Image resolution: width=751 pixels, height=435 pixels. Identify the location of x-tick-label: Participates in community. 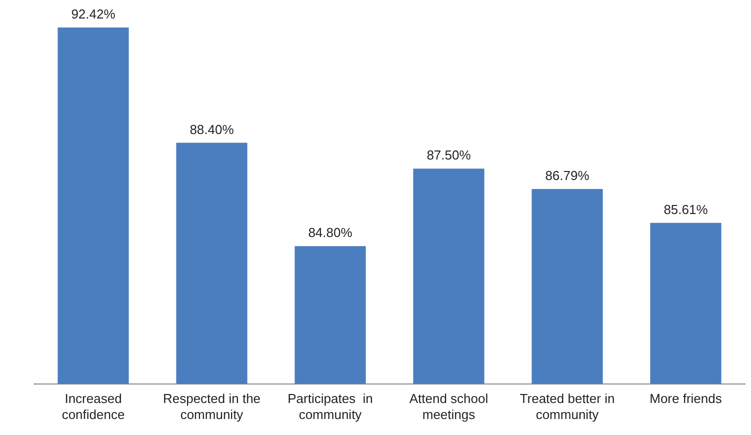
(330, 406).